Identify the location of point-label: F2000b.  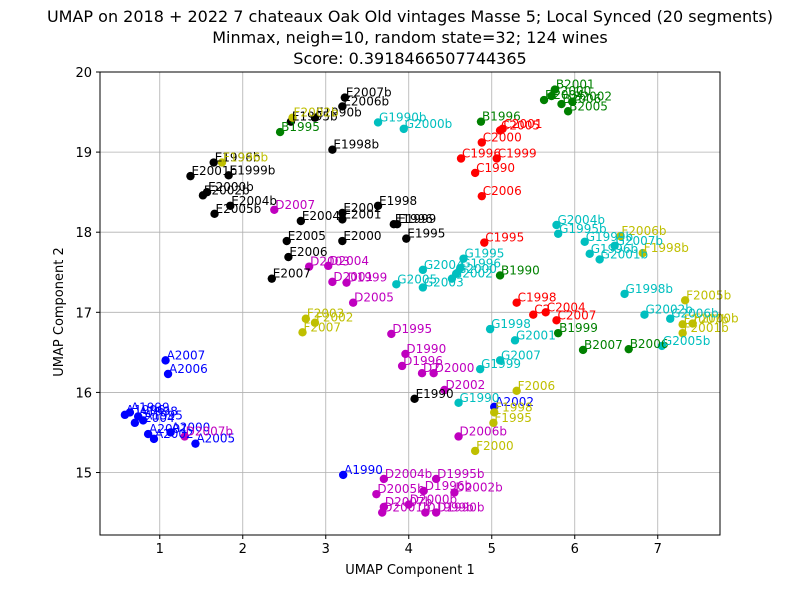
(716, 319).